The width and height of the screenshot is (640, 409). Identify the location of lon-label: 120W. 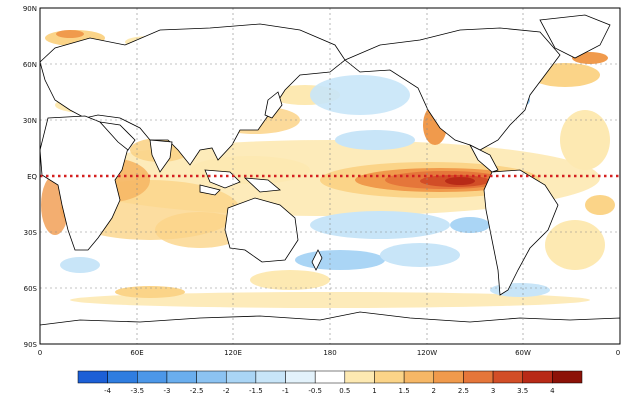
(427, 353).